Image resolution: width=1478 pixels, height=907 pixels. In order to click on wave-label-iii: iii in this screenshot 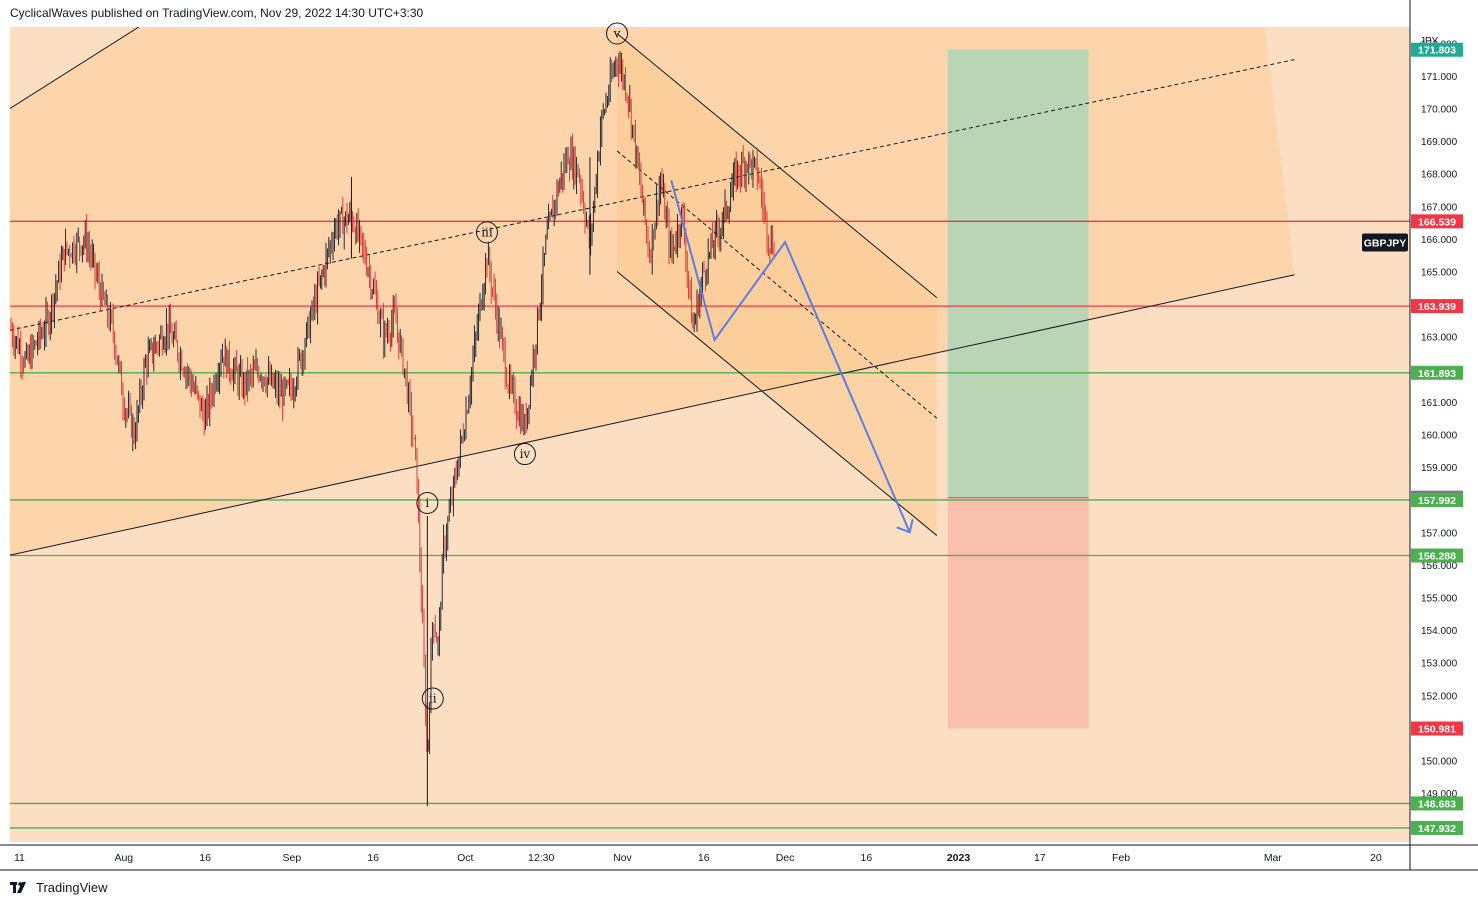, I will do `click(486, 232)`.